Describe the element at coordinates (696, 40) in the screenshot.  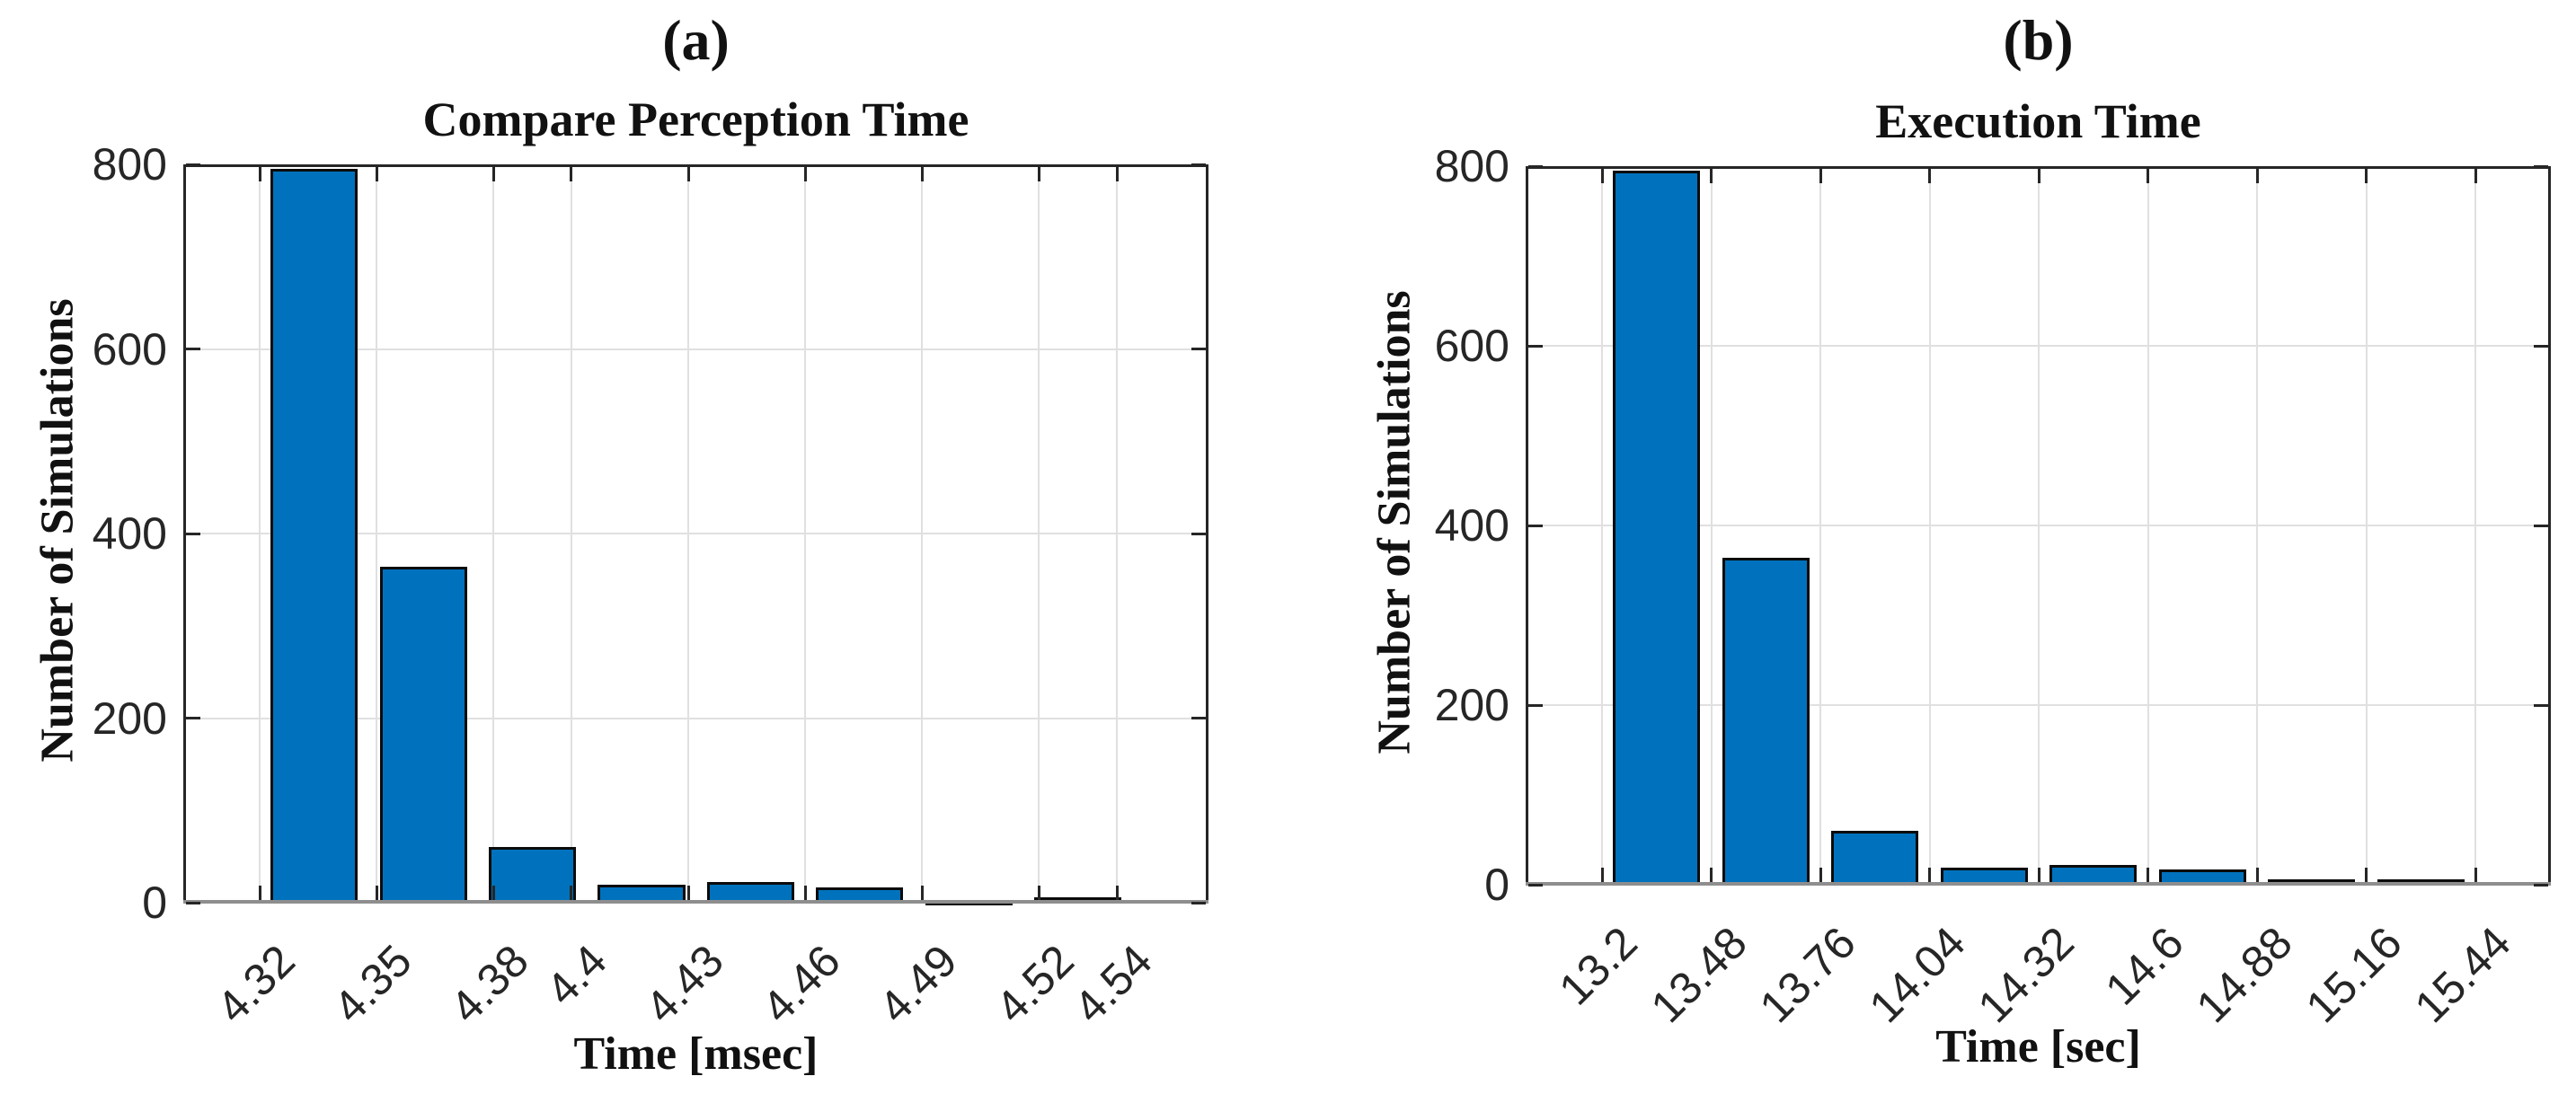
I see `panel-letter-a: (a)` at that location.